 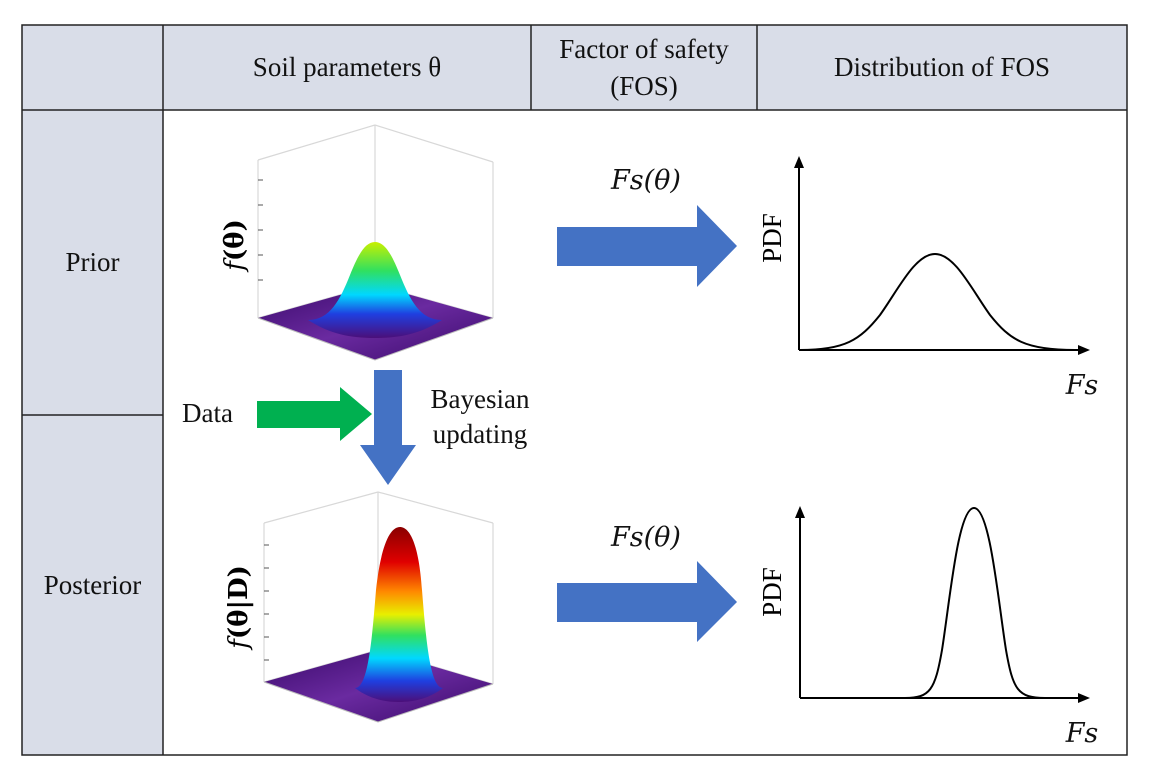 What do you see at coordinates (480, 434) in the screenshot?
I see `bayesian-label-line2: updating` at bounding box center [480, 434].